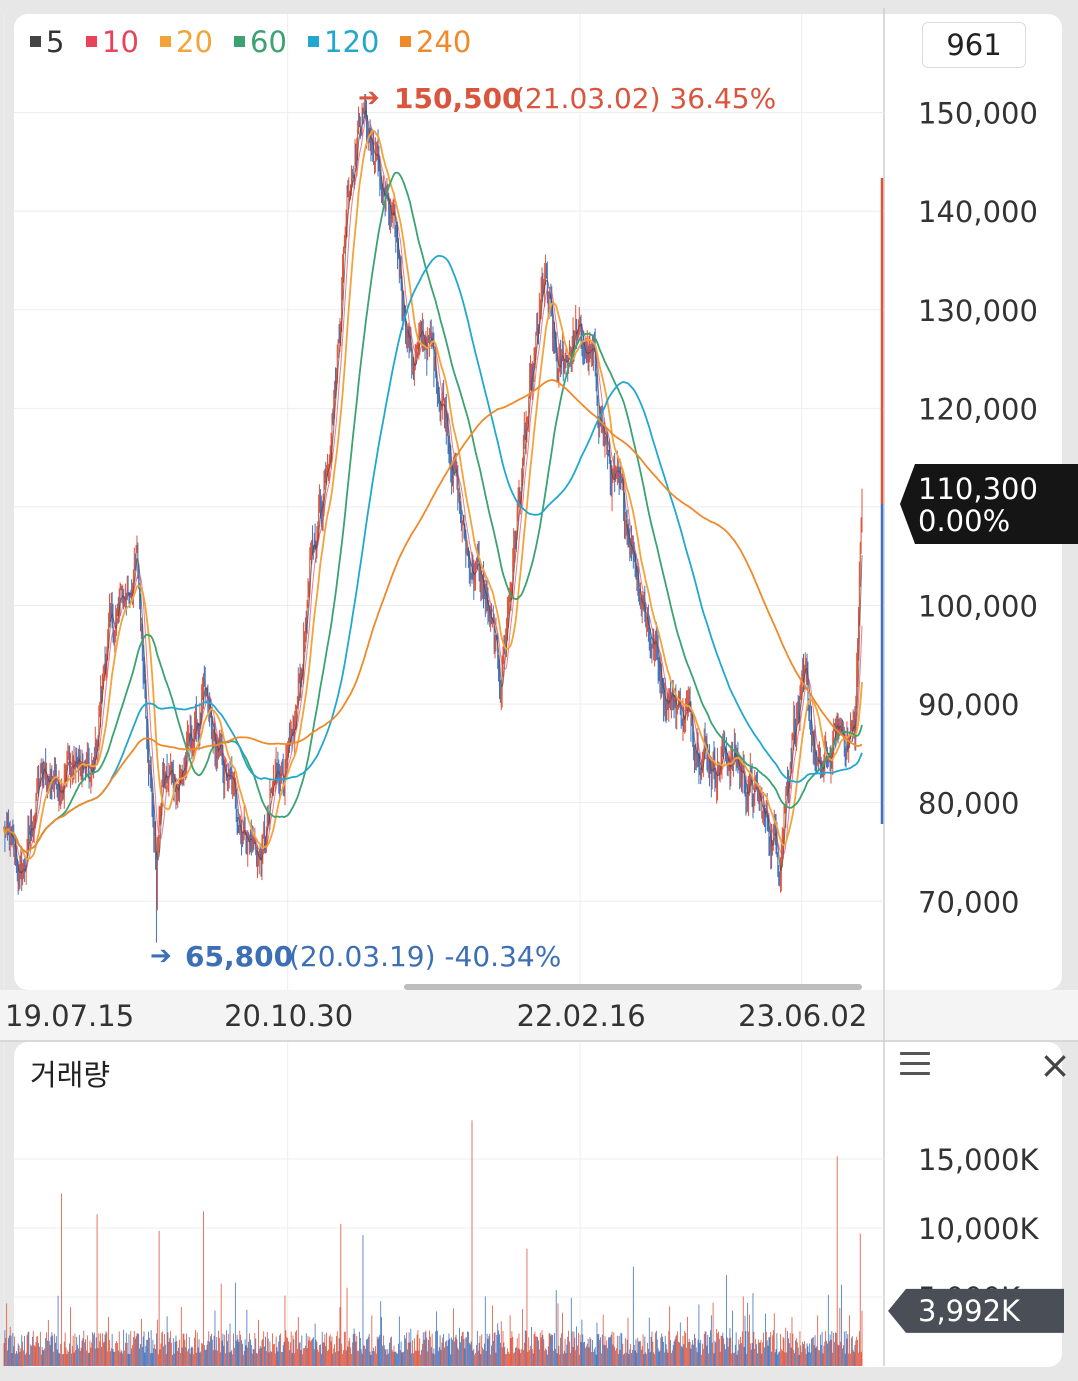  What do you see at coordinates (1055, 1065) in the screenshot?
I see `close-icon: ×` at bounding box center [1055, 1065].